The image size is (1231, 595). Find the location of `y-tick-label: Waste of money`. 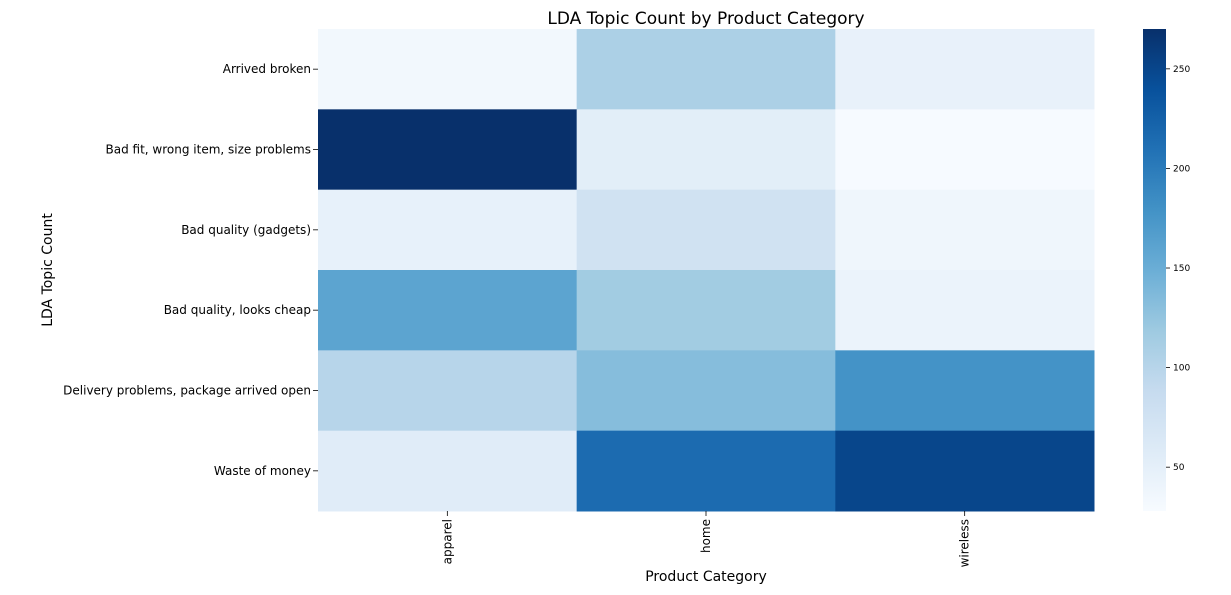

y-tick-label: Waste of money is located at coordinates (262, 471).